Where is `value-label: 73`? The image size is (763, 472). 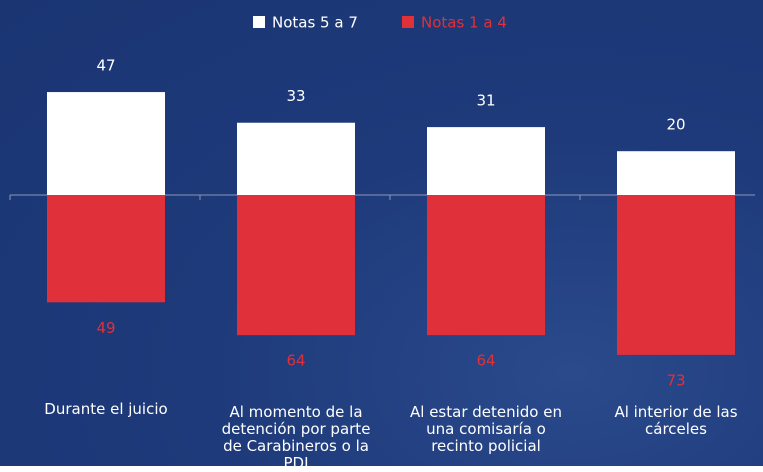 value-label: 73 is located at coordinates (675, 380).